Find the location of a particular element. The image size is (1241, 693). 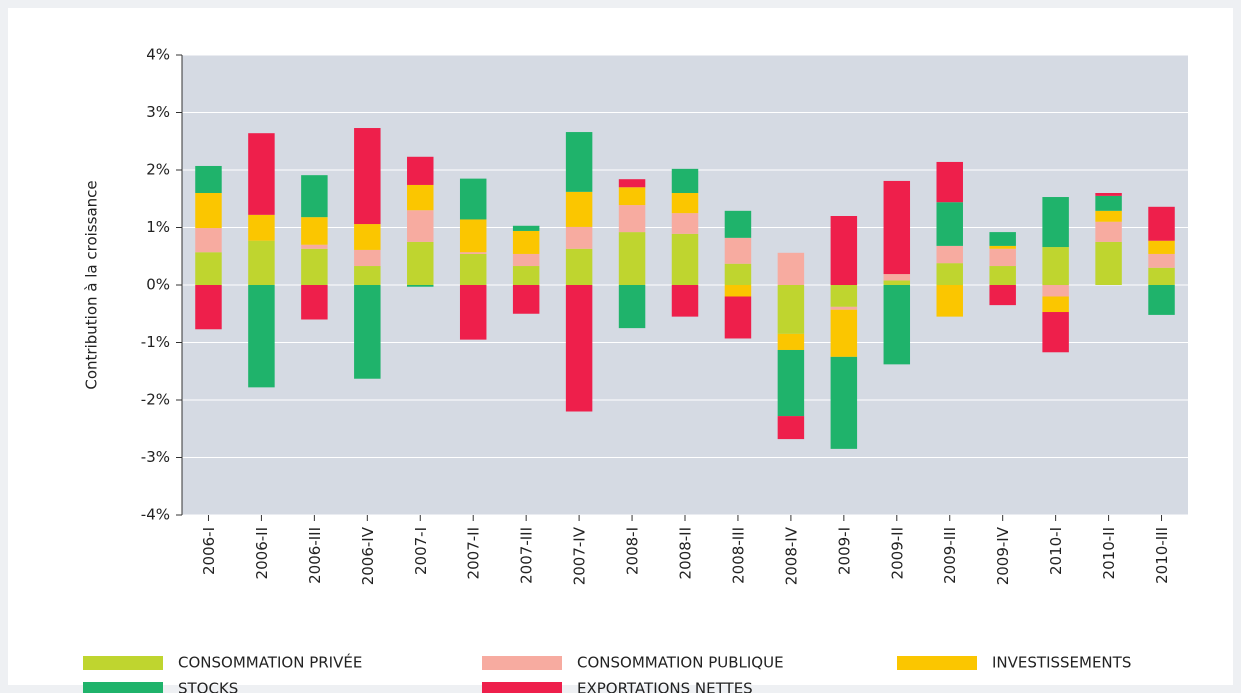

x-tick-label: 2010-II is located at coordinates (1109, 553).